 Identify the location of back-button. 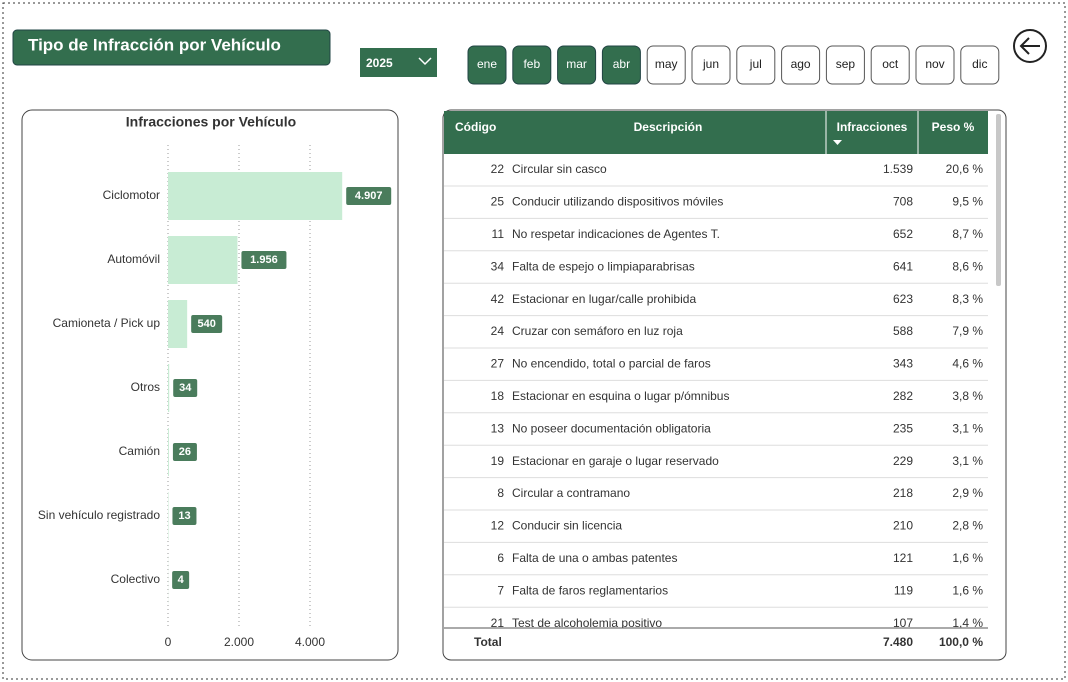
(1030, 46).